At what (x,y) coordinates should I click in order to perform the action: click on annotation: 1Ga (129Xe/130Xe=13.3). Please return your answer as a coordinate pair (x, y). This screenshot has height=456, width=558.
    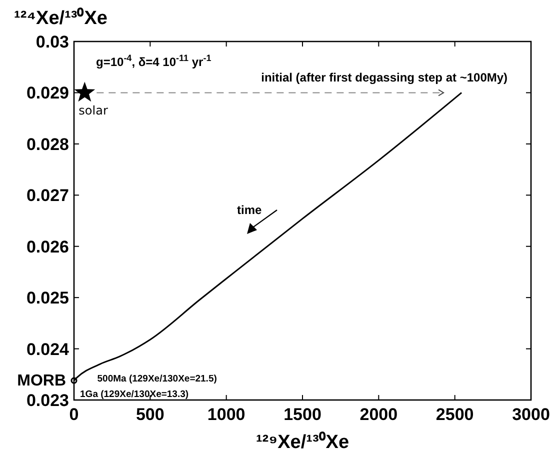
    Looking at the image, I should click on (134, 394).